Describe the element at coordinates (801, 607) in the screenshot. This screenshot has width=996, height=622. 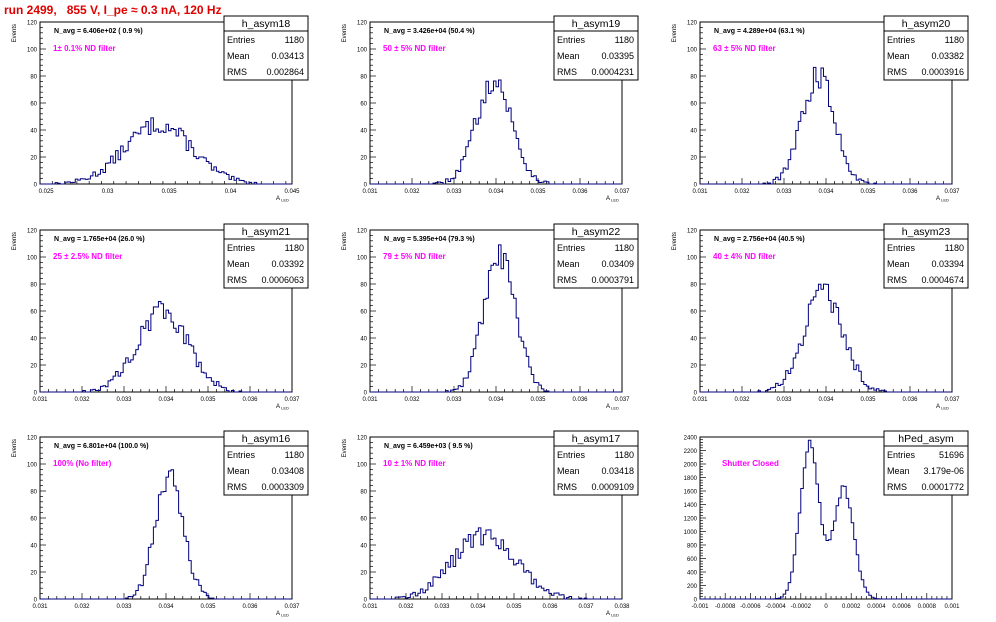
I see `x-tick-label: -0.0002` at that location.